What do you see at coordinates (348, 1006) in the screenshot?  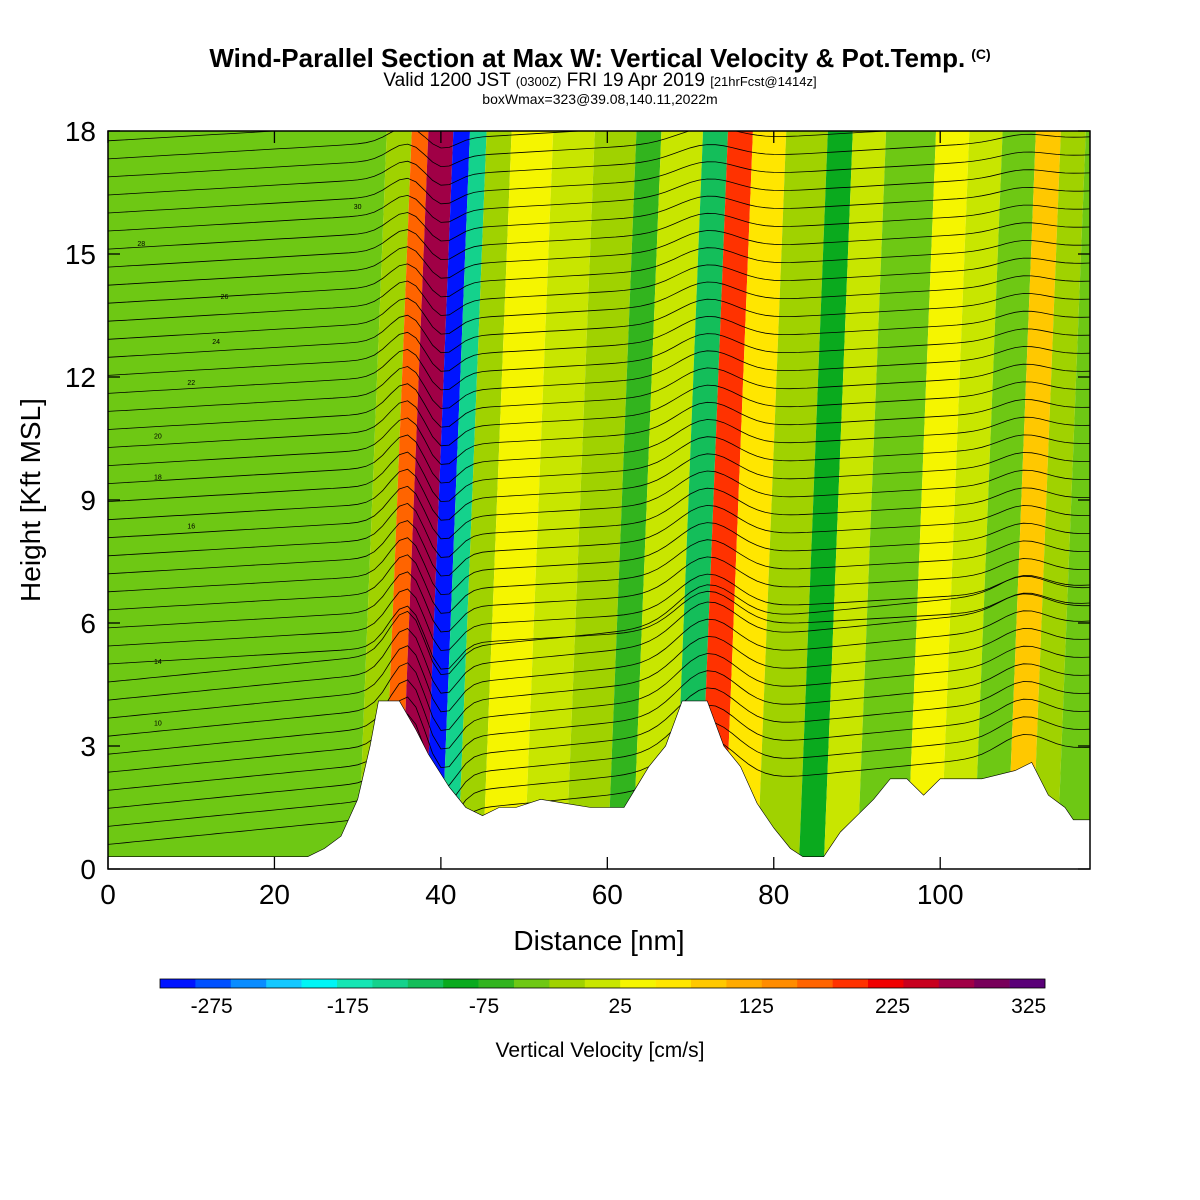 I see `colorbar-tick-label: -175` at bounding box center [348, 1006].